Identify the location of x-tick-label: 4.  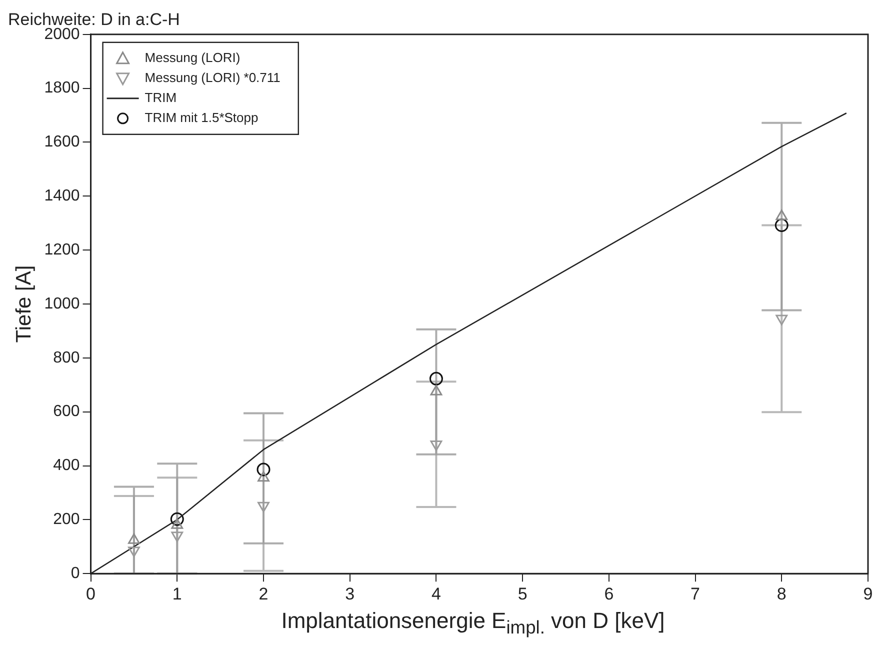
(436, 594).